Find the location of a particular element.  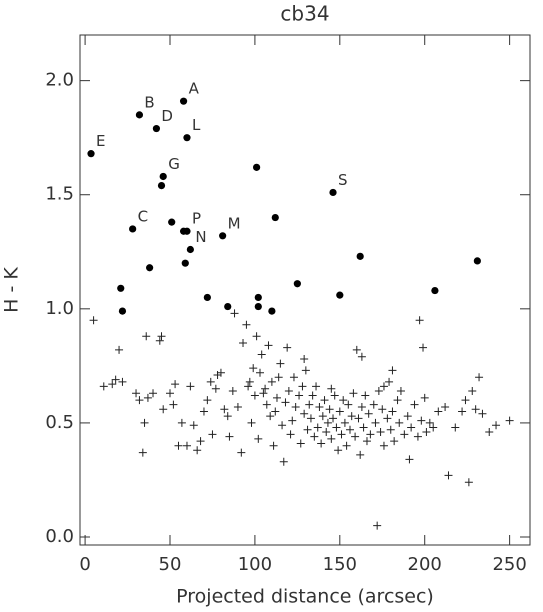

x-axis-label: Projected distance (arcsec) is located at coordinates (305, 597).